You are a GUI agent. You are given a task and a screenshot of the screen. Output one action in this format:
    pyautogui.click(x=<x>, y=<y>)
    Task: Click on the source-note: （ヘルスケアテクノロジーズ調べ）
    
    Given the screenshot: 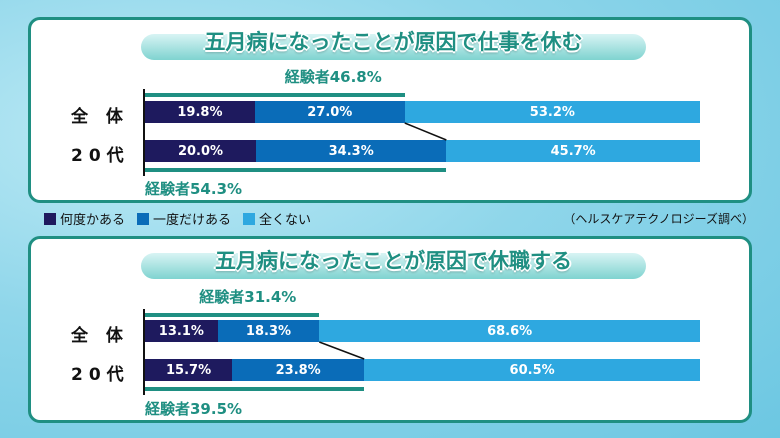 What is the action you would take?
    pyautogui.click(x=658, y=219)
    